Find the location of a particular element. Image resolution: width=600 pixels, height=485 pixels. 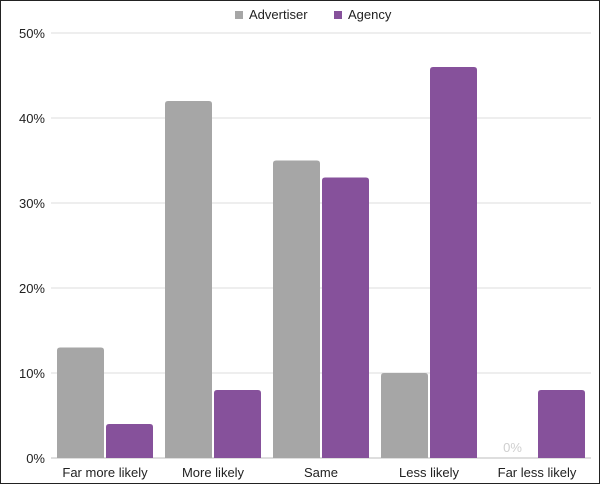

y-tick-label: 30% is located at coordinates (32, 203).